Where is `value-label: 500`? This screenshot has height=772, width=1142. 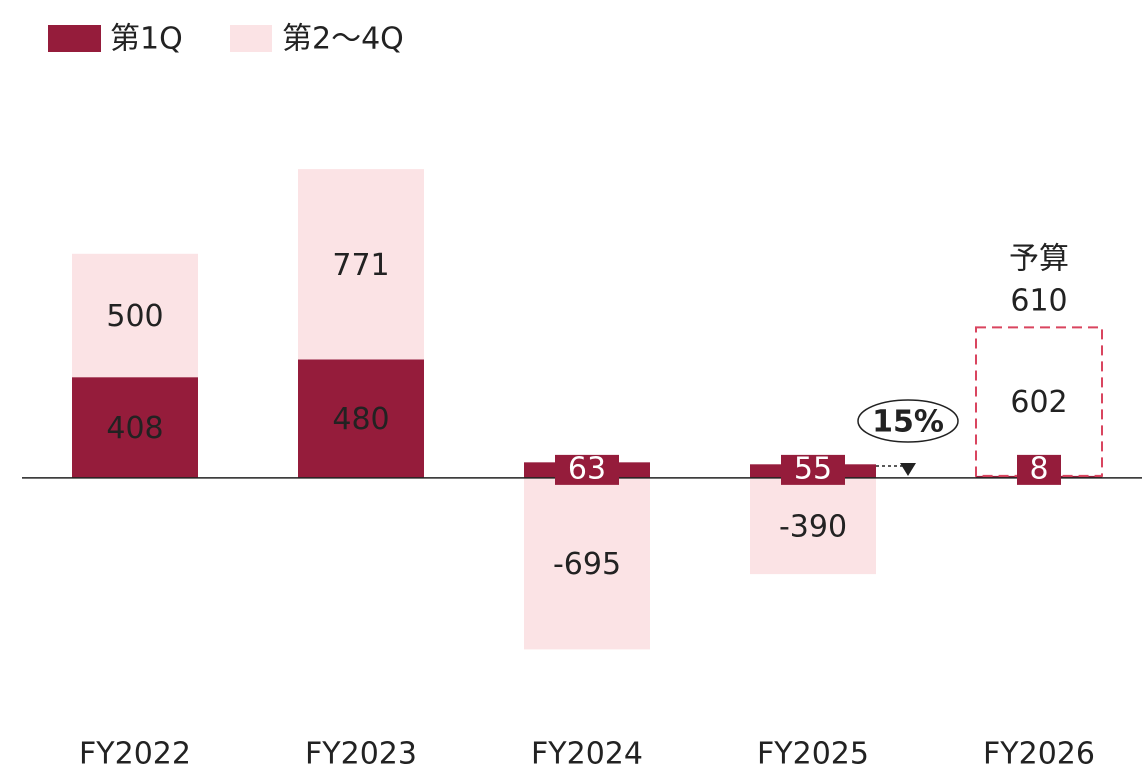
value-label: 500 is located at coordinates (134, 316).